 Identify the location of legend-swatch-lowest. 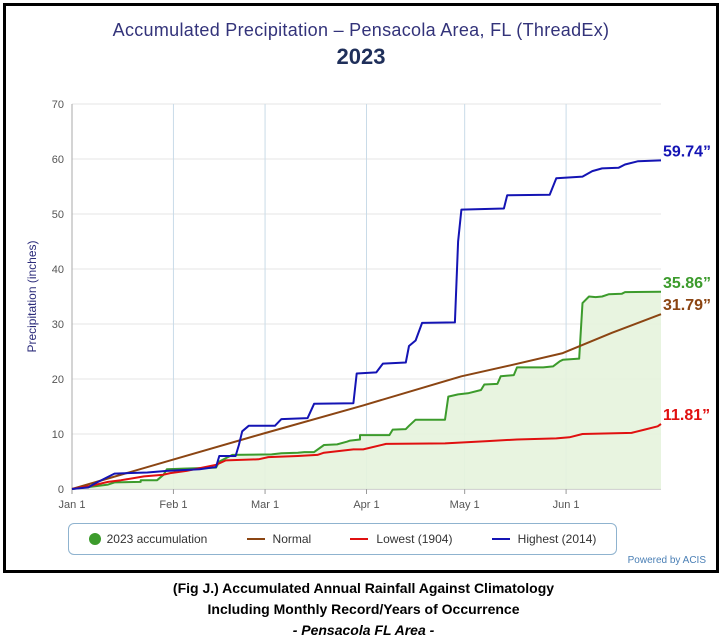
(359, 539).